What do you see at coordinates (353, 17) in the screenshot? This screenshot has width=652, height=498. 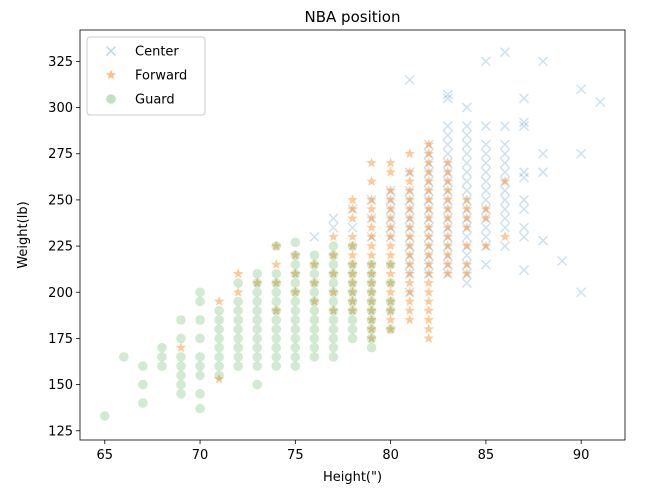 I see `chart-title: NBA position` at bounding box center [353, 17].